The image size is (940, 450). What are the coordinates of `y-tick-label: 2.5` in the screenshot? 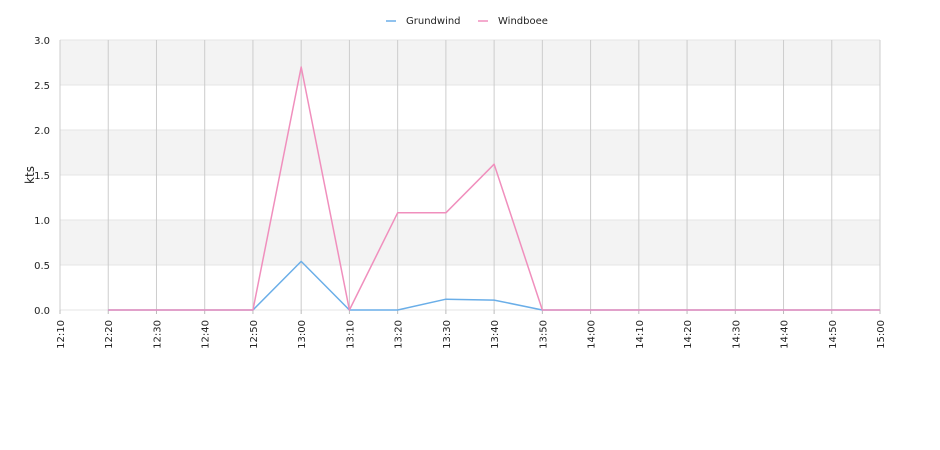 It's located at (42, 86).